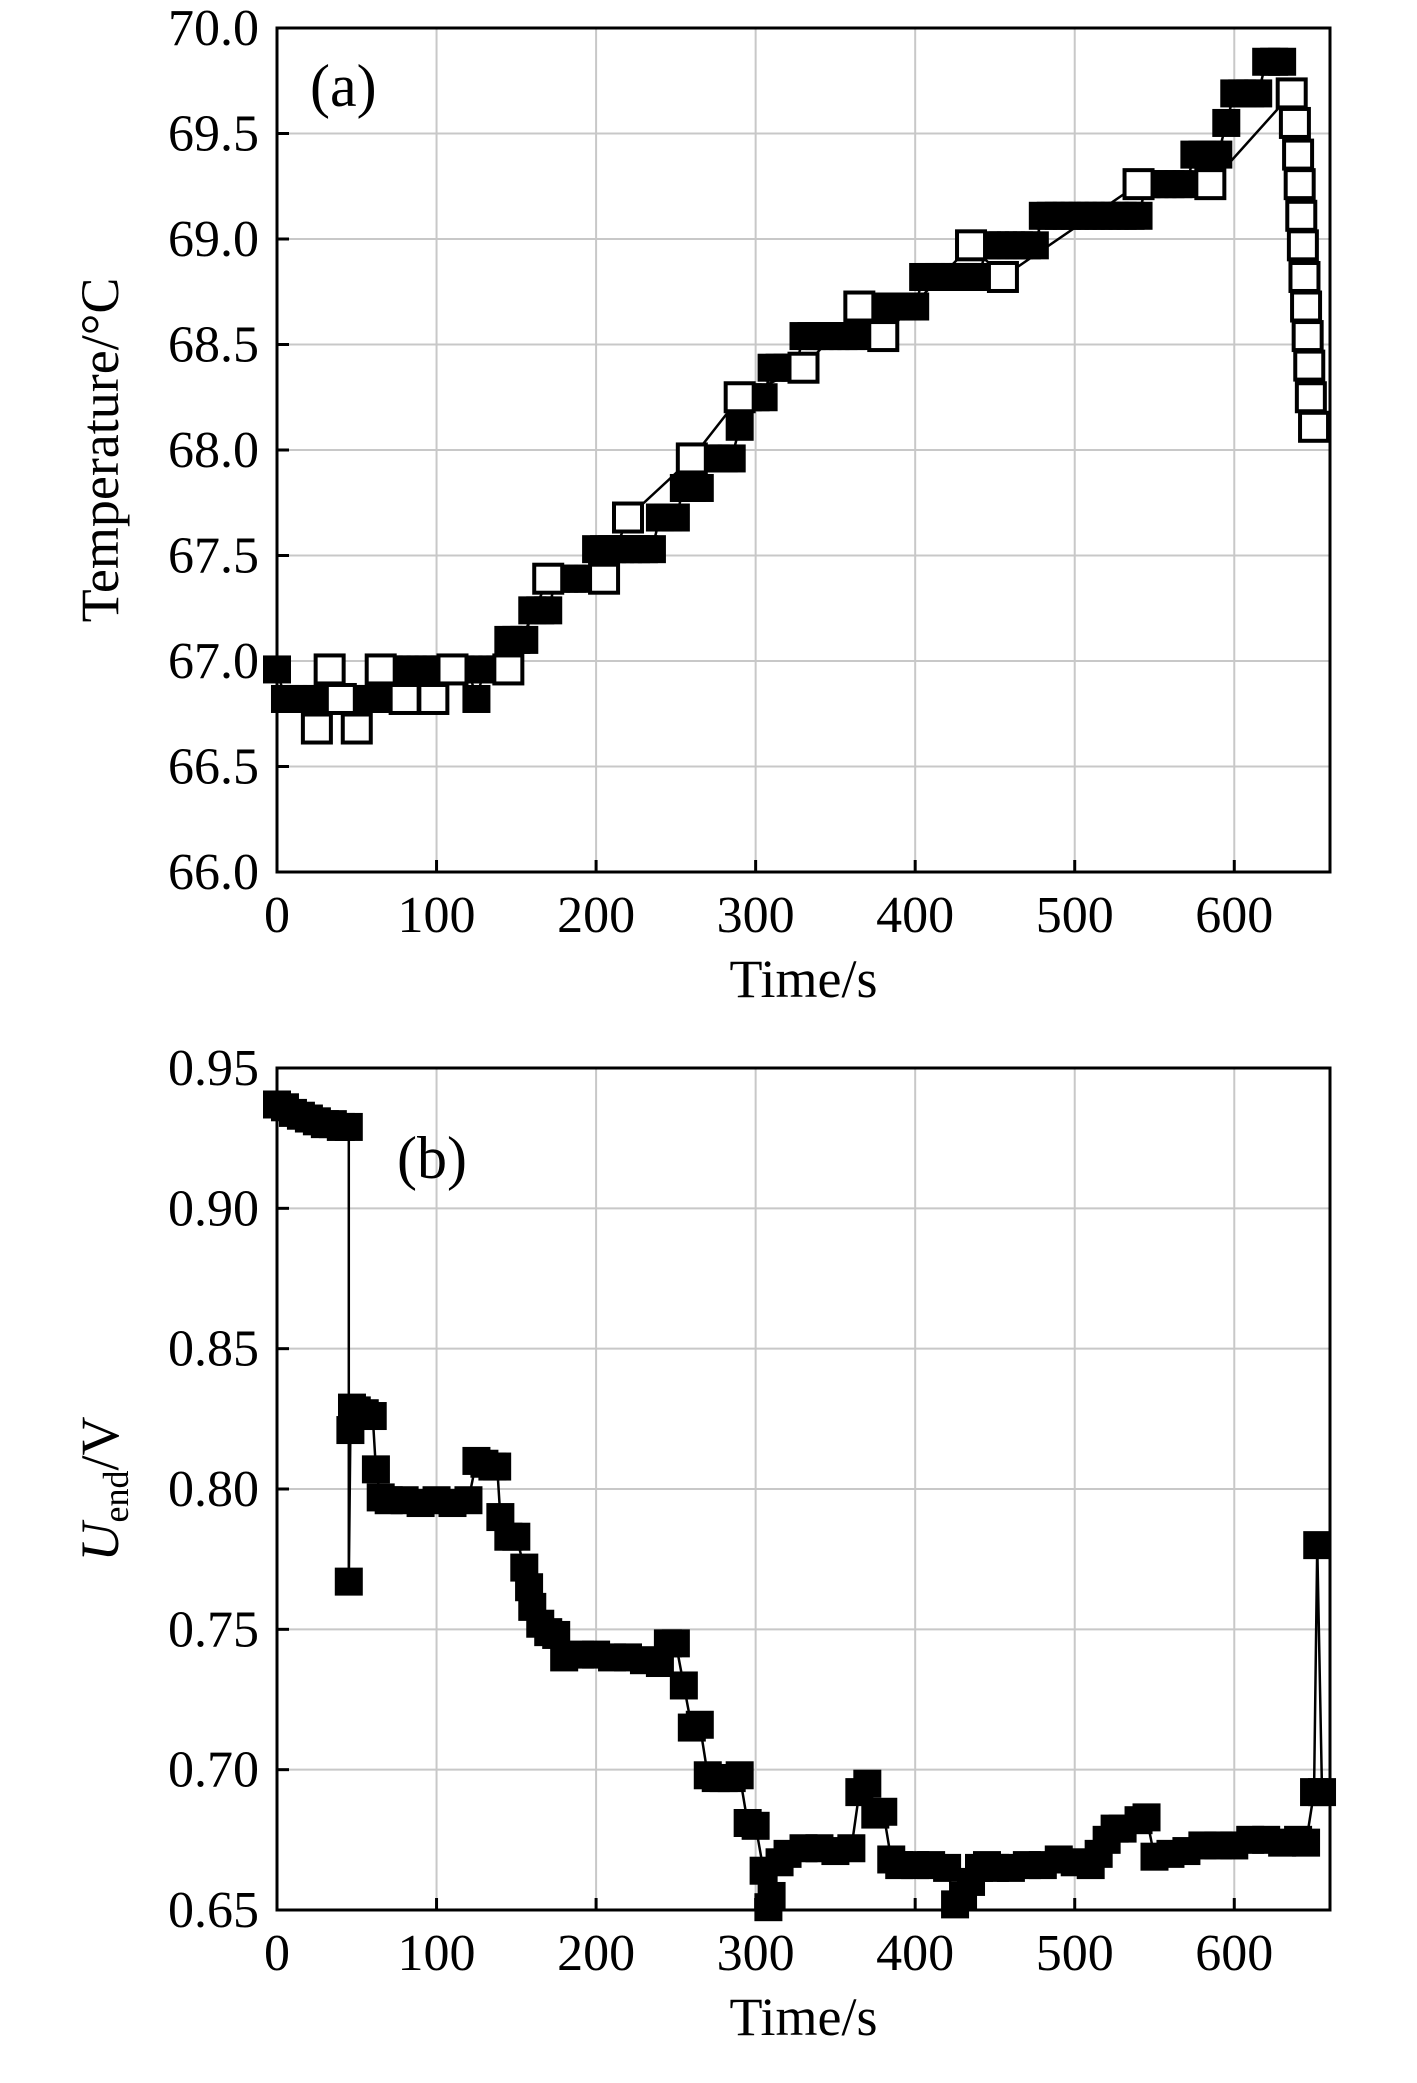 The height and width of the screenshot is (2083, 1417). I want to click on y-tick-label: 0.85, so click(213, 1349).